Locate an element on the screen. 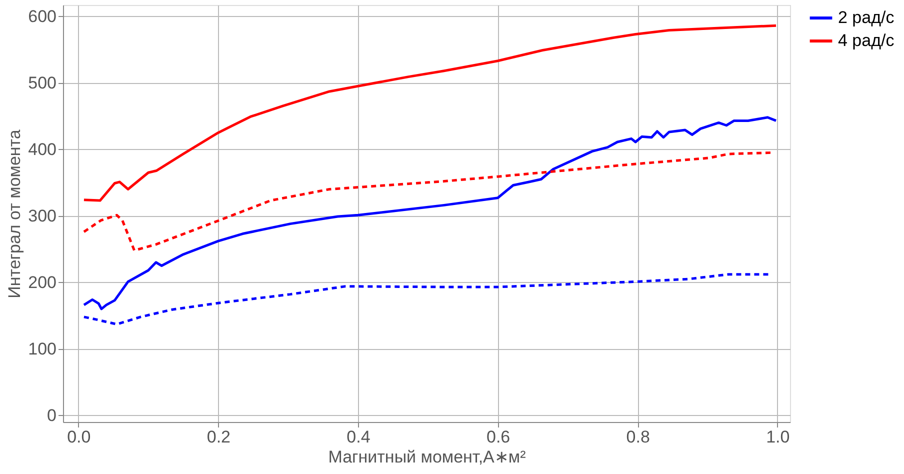 The image size is (904, 474). line-series is located at coordinates (426, 299).